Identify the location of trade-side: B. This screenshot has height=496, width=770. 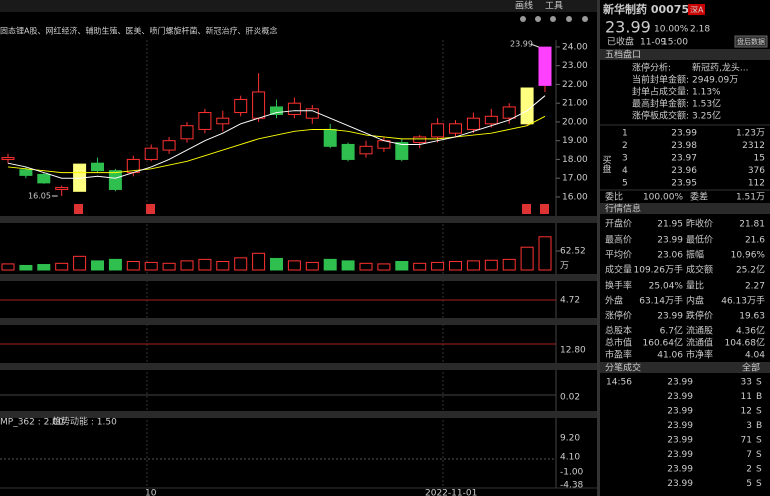
(759, 397).